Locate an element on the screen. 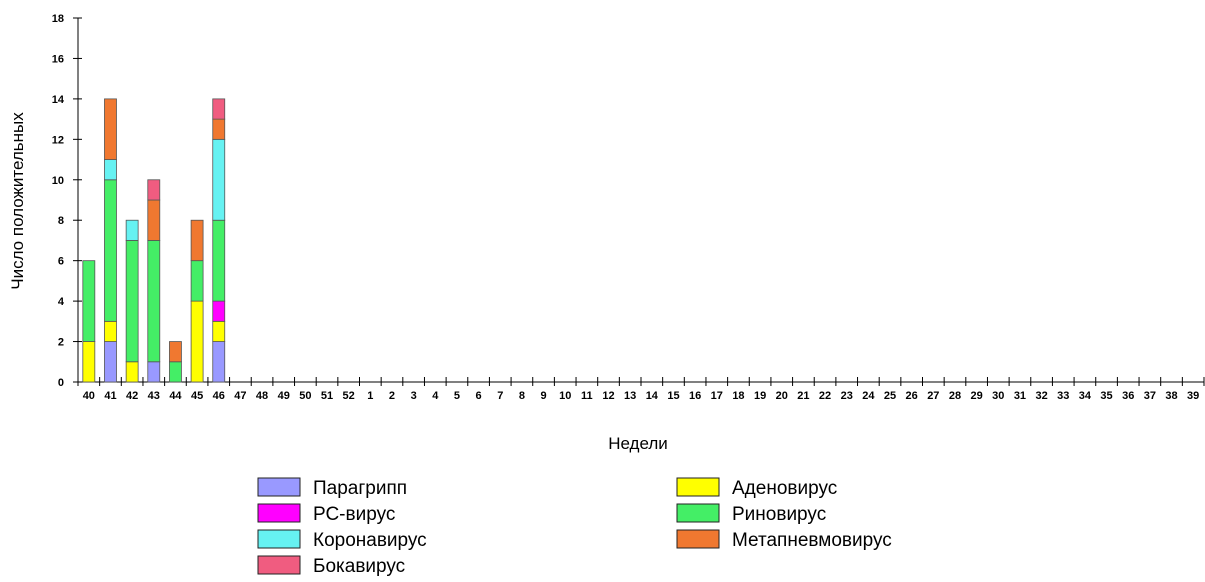  legend-label: Парагрипп is located at coordinates (360, 488).